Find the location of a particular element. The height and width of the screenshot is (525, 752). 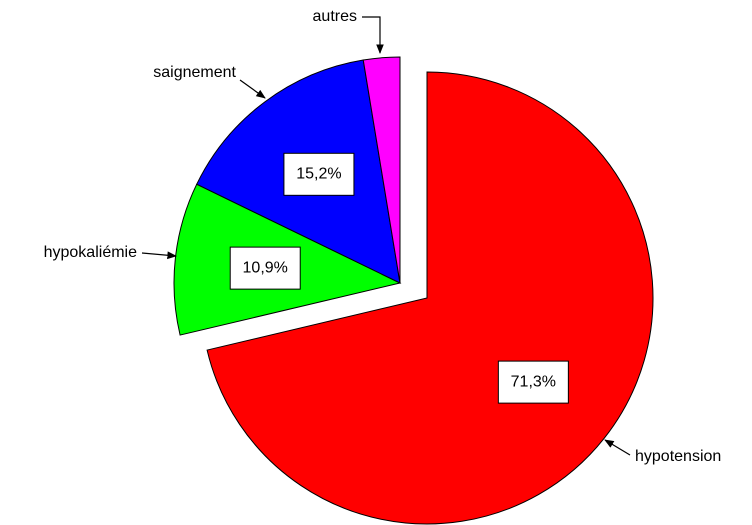

value-label: 71,3% is located at coordinates (533, 381).